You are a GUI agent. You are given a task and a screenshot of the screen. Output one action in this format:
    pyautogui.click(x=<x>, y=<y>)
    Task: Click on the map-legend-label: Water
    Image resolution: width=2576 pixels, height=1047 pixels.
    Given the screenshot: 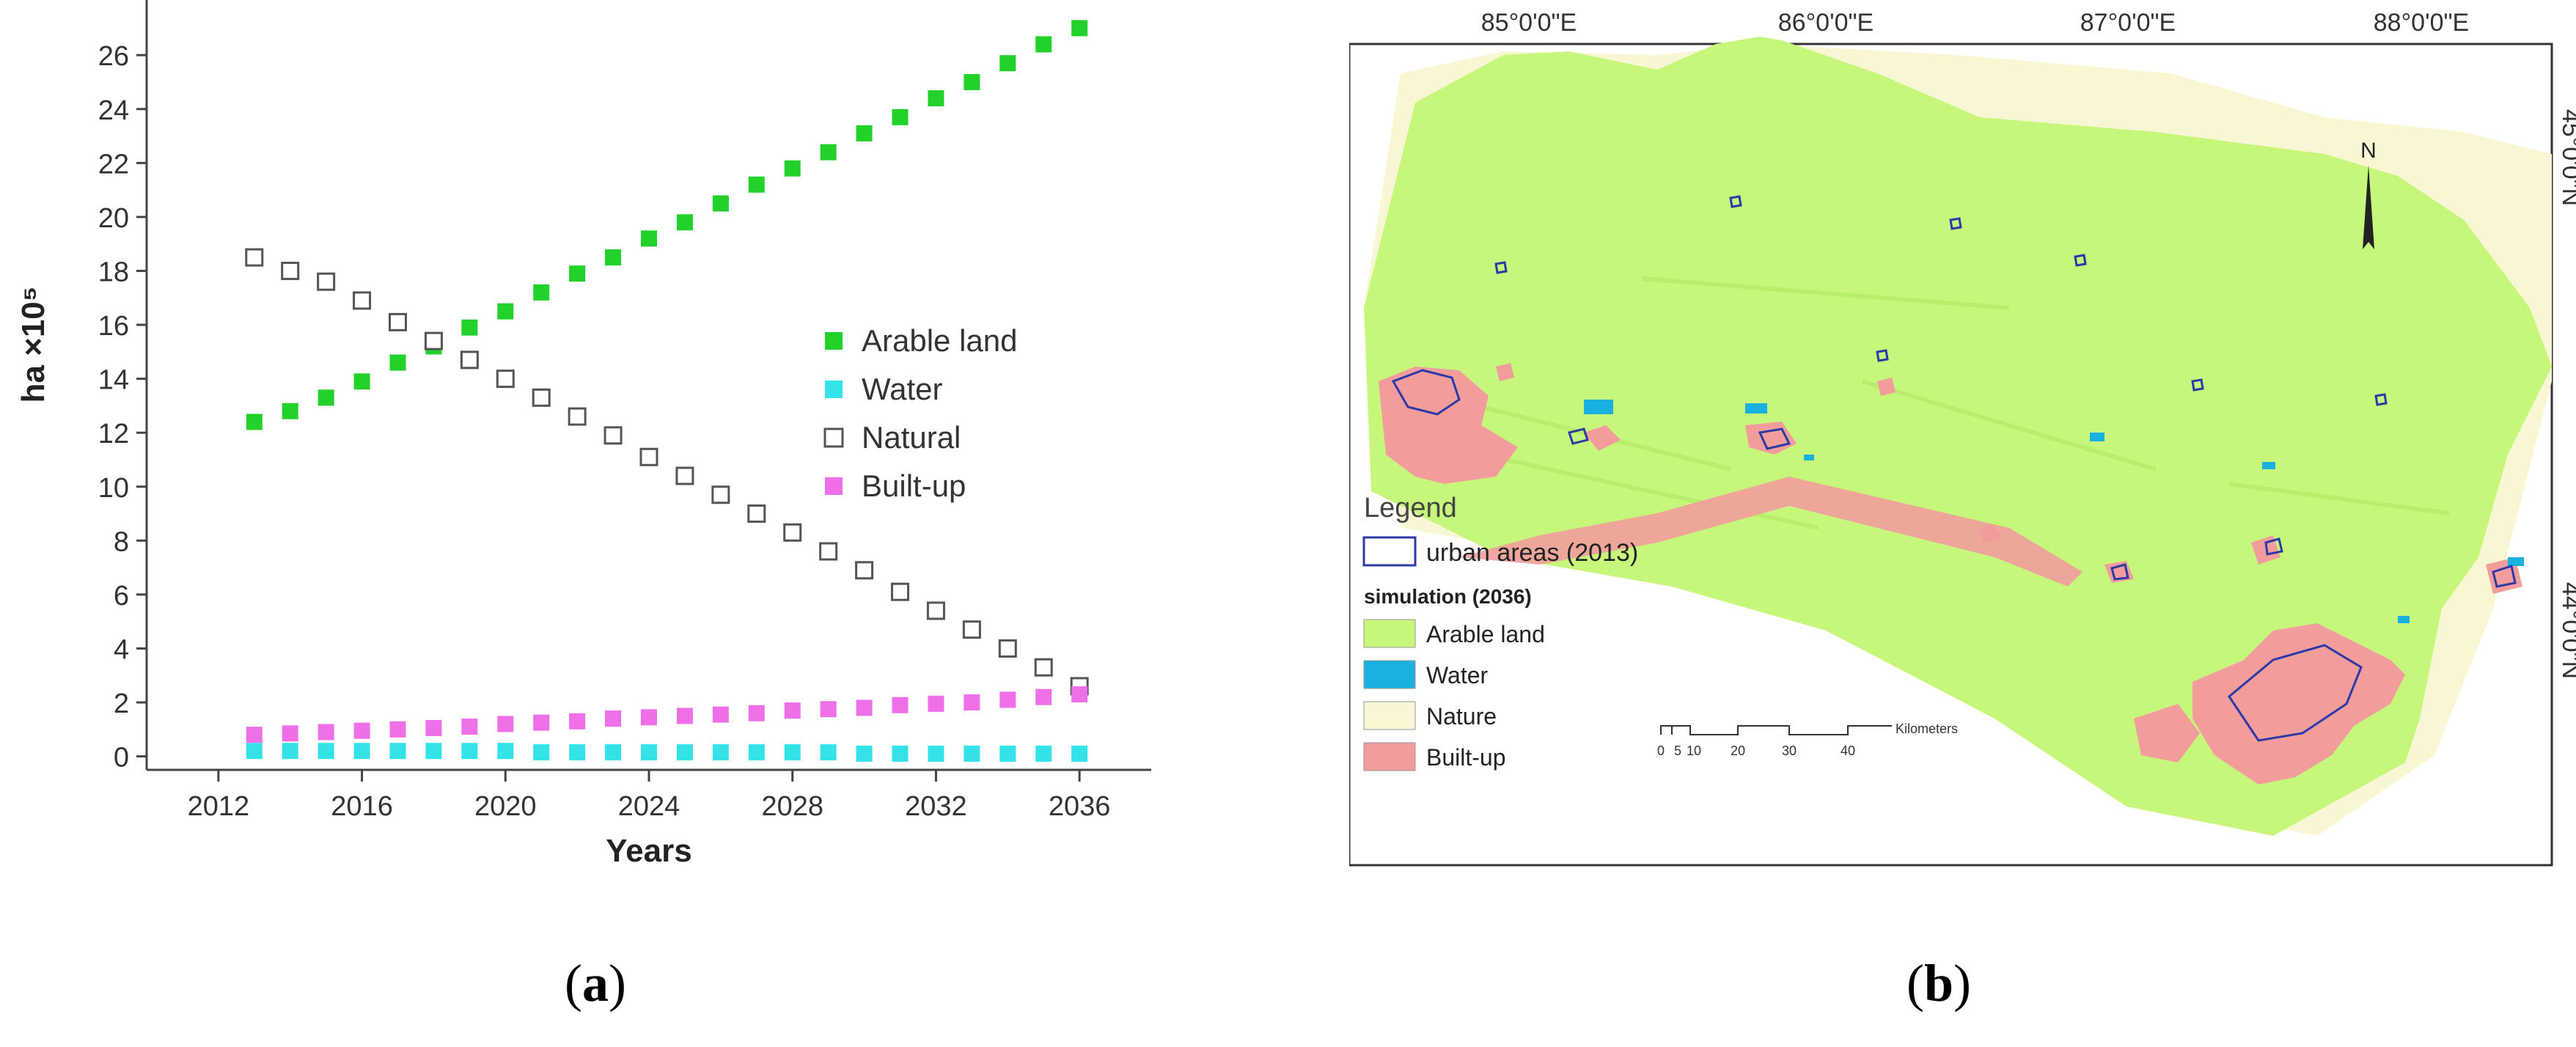 What is the action you would take?
    pyautogui.click(x=1457, y=675)
    